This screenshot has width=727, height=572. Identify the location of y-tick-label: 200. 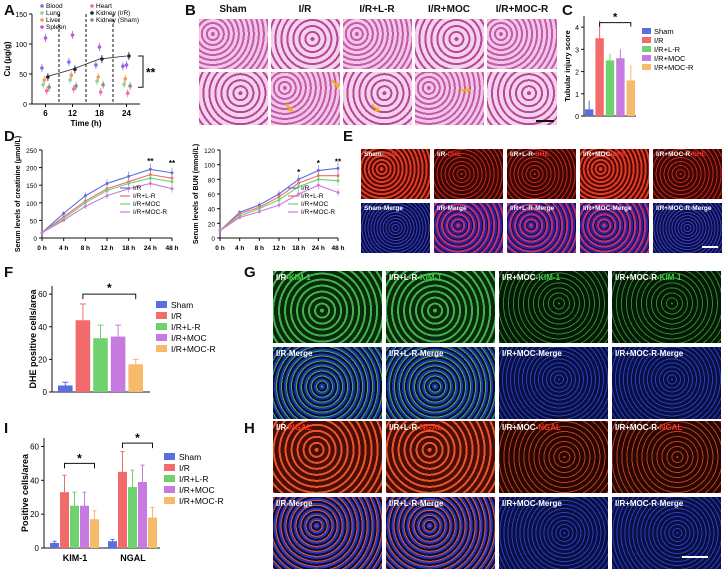
(31, 169).